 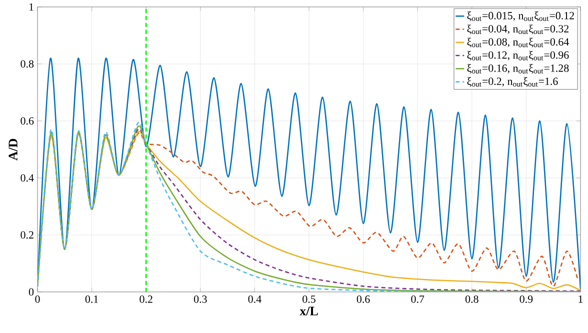 What do you see at coordinates (31, 7) in the screenshot?
I see `y-tick-label: 1` at bounding box center [31, 7].